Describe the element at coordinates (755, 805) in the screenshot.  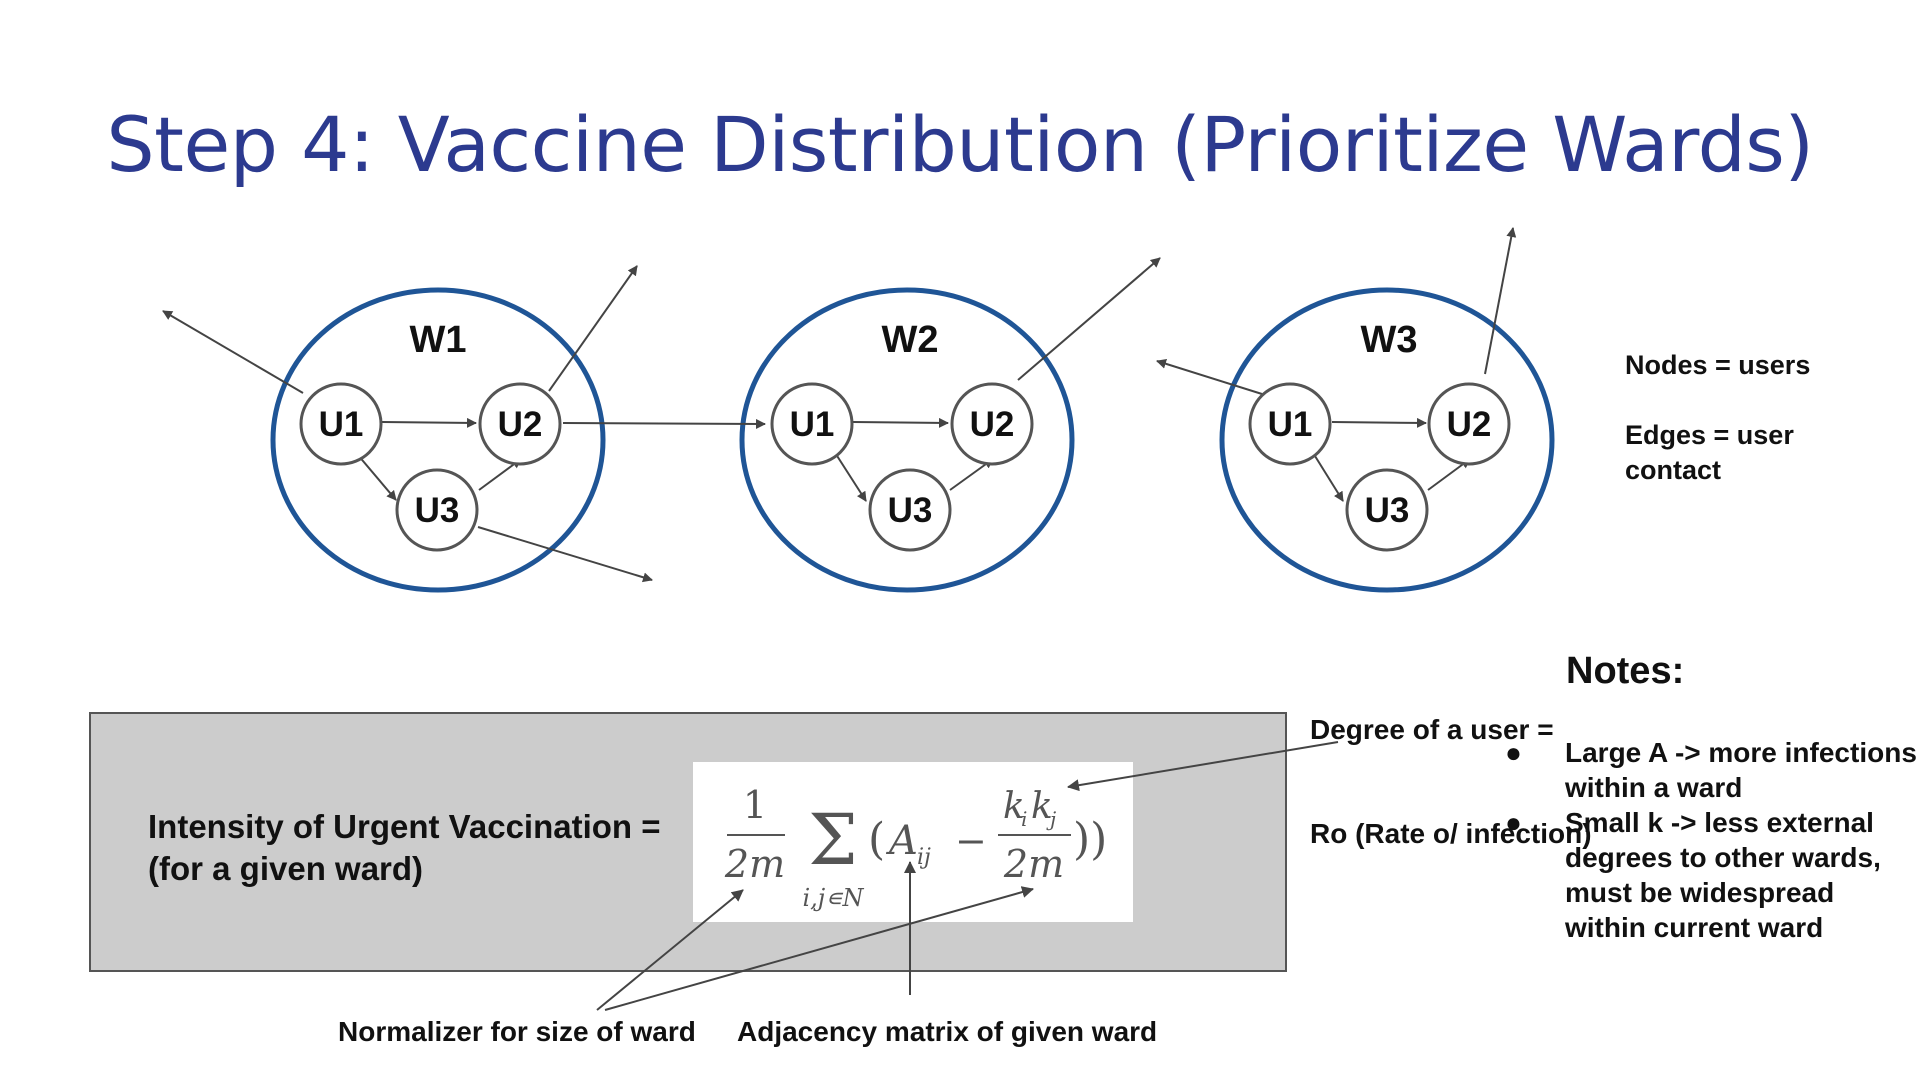
I see `svg-text: 1` at that location.